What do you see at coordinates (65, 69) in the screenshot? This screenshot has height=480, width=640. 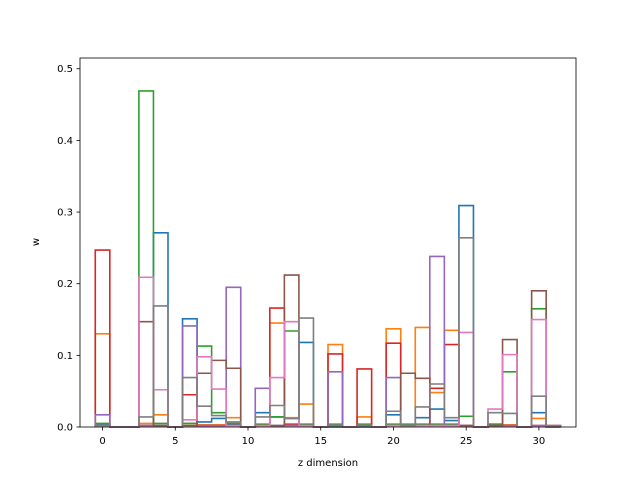 I see `y-tick-label: 0.5` at bounding box center [65, 69].